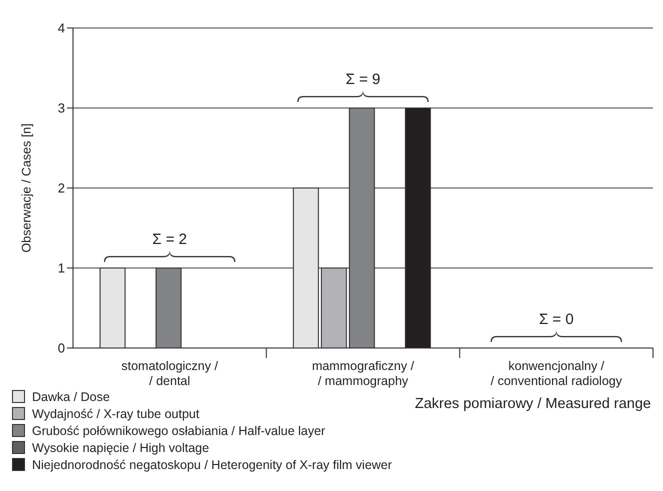  Describe the element at coordinates (532, 404) in the screenshot. I see `x-axis-title: Zakres pomiarowy / Measured range` at that location.